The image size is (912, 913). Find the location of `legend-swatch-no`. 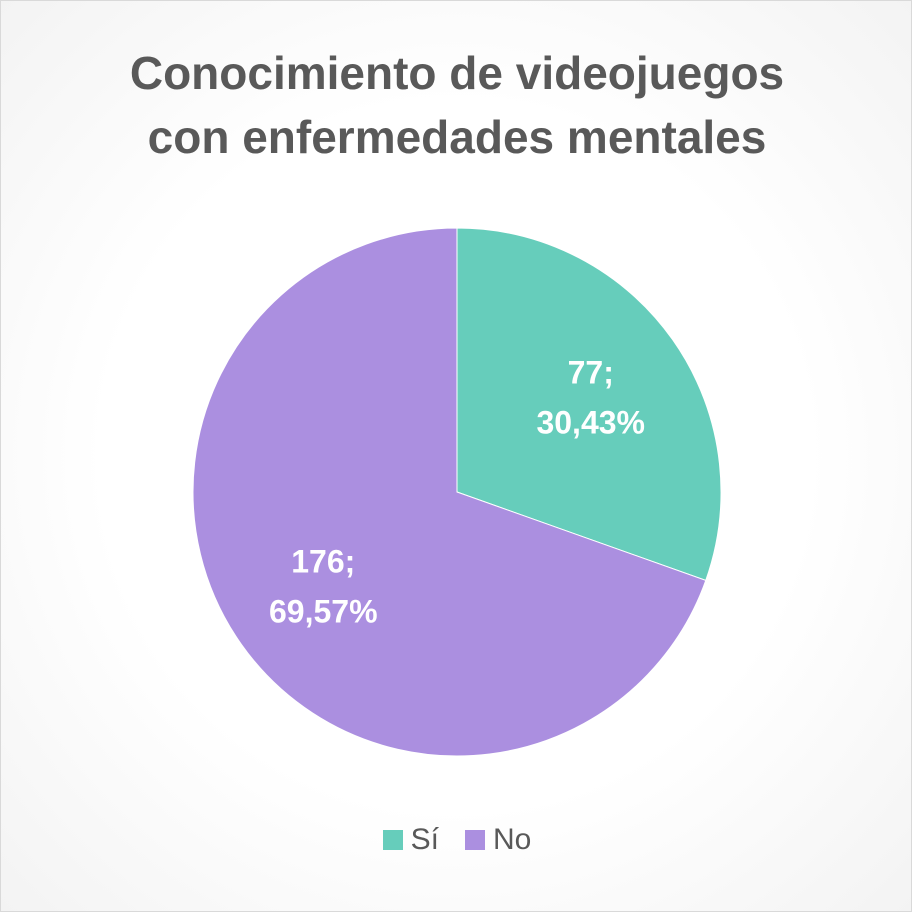

legend-swatch-no is located at coordinates (475, 840).